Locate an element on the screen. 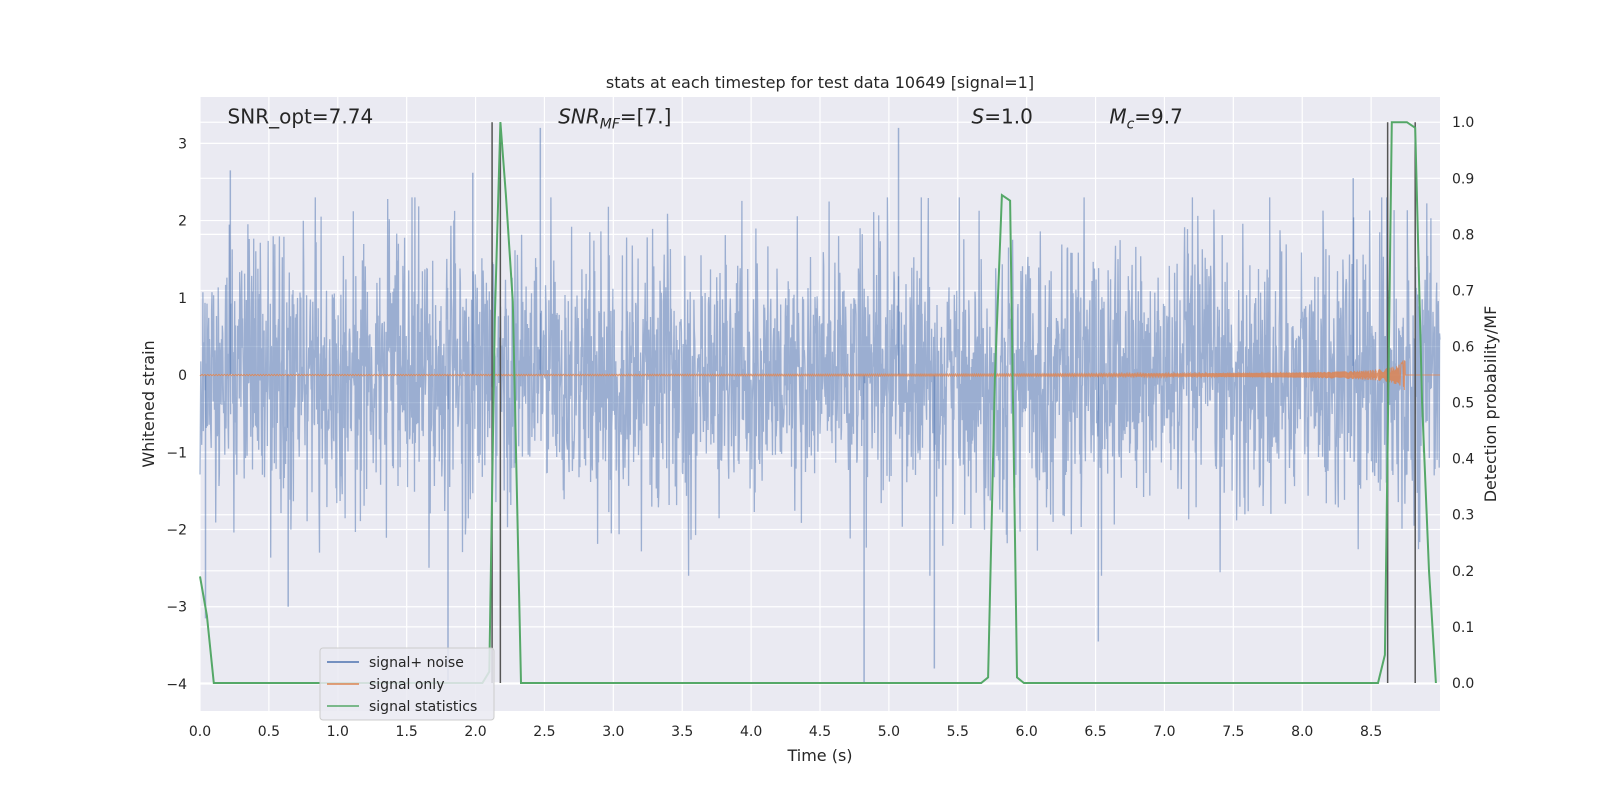  x-tick-label: 1.0 is located at coordinates (338, 732).